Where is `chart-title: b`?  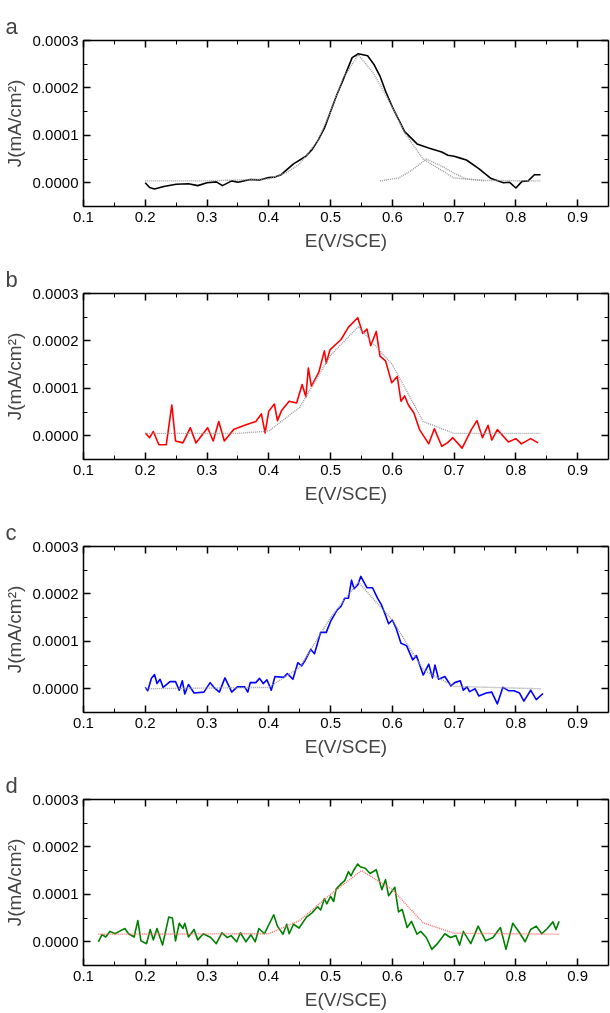
chart-title: b is located at coordinates (11, 279).